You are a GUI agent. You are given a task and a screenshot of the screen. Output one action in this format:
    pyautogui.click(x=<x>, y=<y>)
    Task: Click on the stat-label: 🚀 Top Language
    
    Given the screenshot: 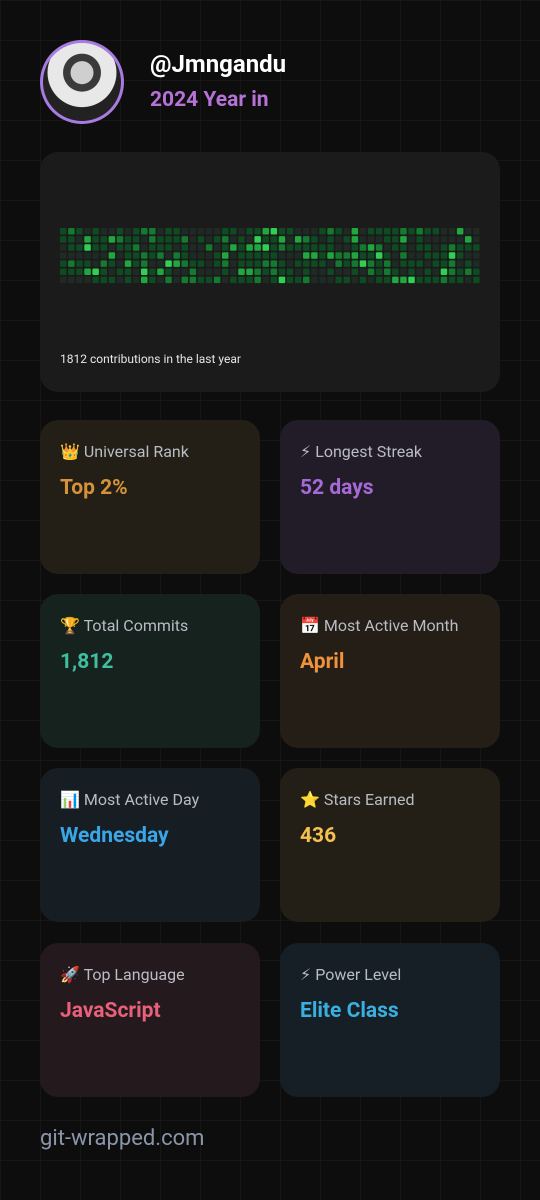 What is the action you would take?
    pyautogui.click(x=122, y=974)
    